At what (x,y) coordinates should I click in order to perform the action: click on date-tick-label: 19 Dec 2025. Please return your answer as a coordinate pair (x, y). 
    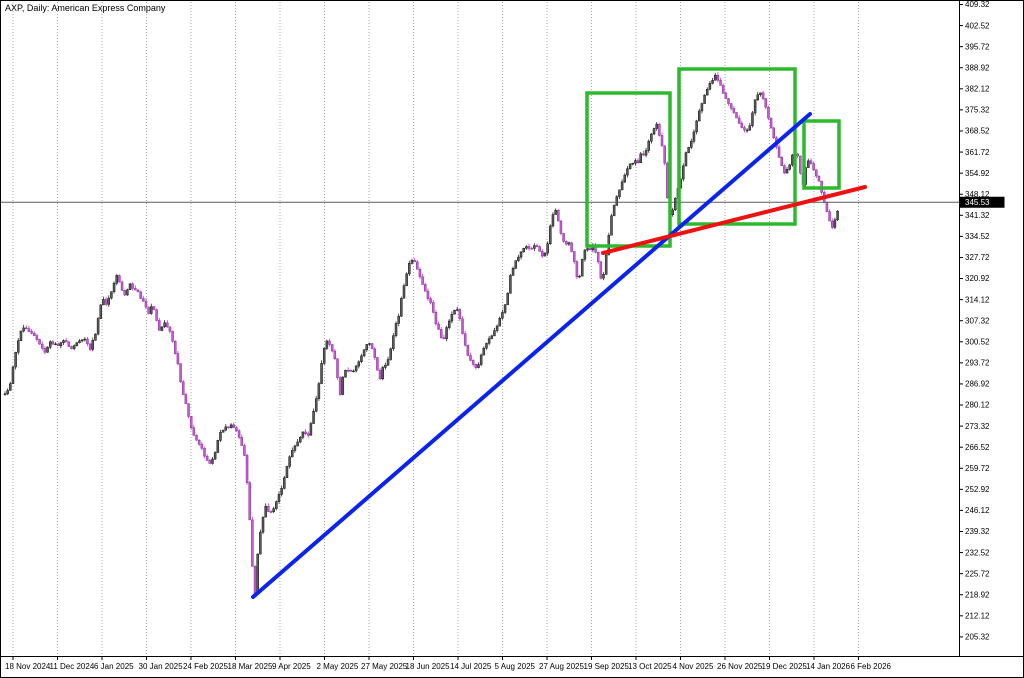
    Looking at the image, I should click on (785, 666).